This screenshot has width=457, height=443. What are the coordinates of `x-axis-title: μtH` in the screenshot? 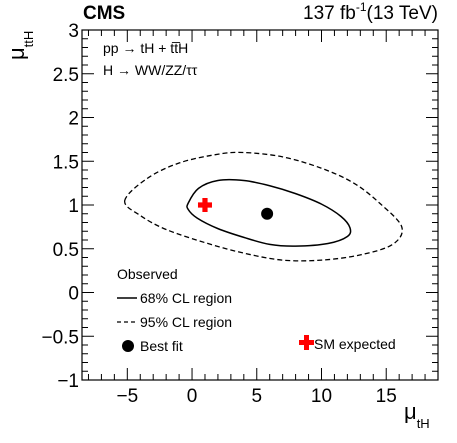 It's located at (417, 415).